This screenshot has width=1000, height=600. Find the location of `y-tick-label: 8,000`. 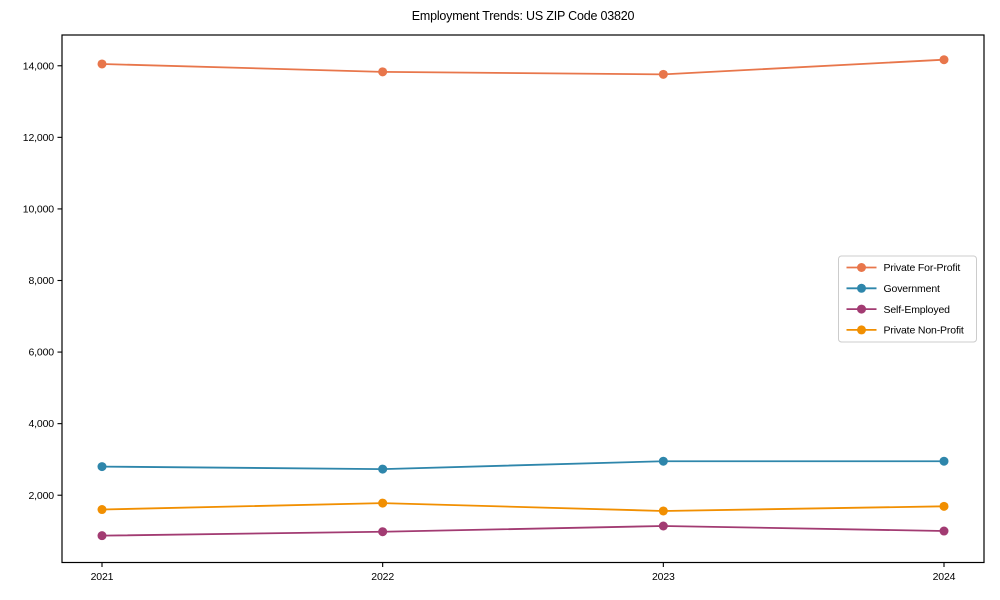

y-tick-label: 8,000 is located at coordinates (41, 281).